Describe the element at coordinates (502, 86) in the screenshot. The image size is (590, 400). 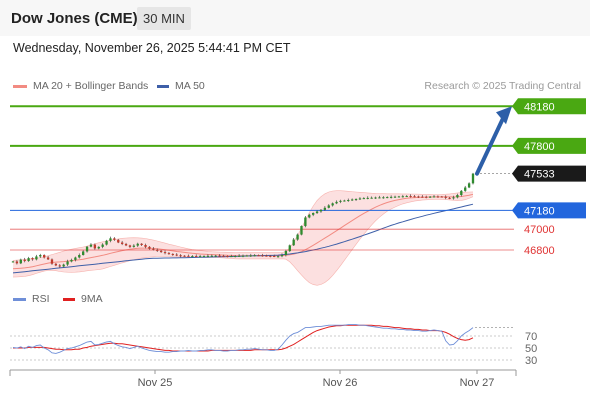
I see `credit-text: Research © 2025 Trading Central` at that location.